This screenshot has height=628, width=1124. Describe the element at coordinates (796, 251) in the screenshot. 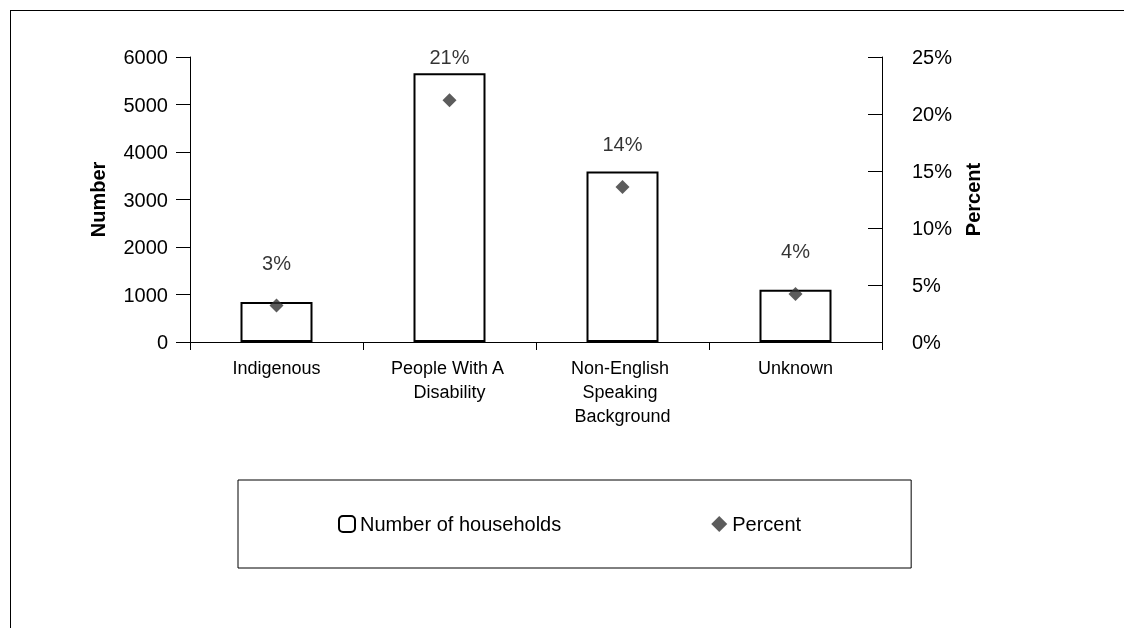

I see `data-label: 4%` at that location.